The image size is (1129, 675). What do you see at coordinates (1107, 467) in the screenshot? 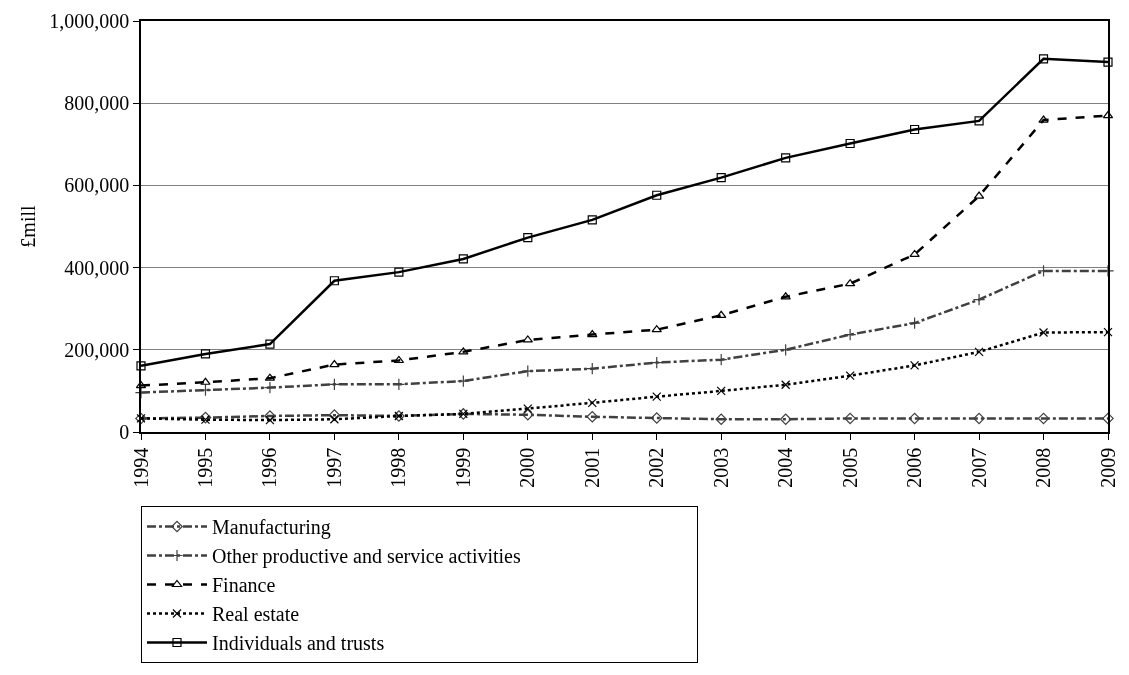
I see `x-tick-label: 2009` at bounding box center [1107, 467].